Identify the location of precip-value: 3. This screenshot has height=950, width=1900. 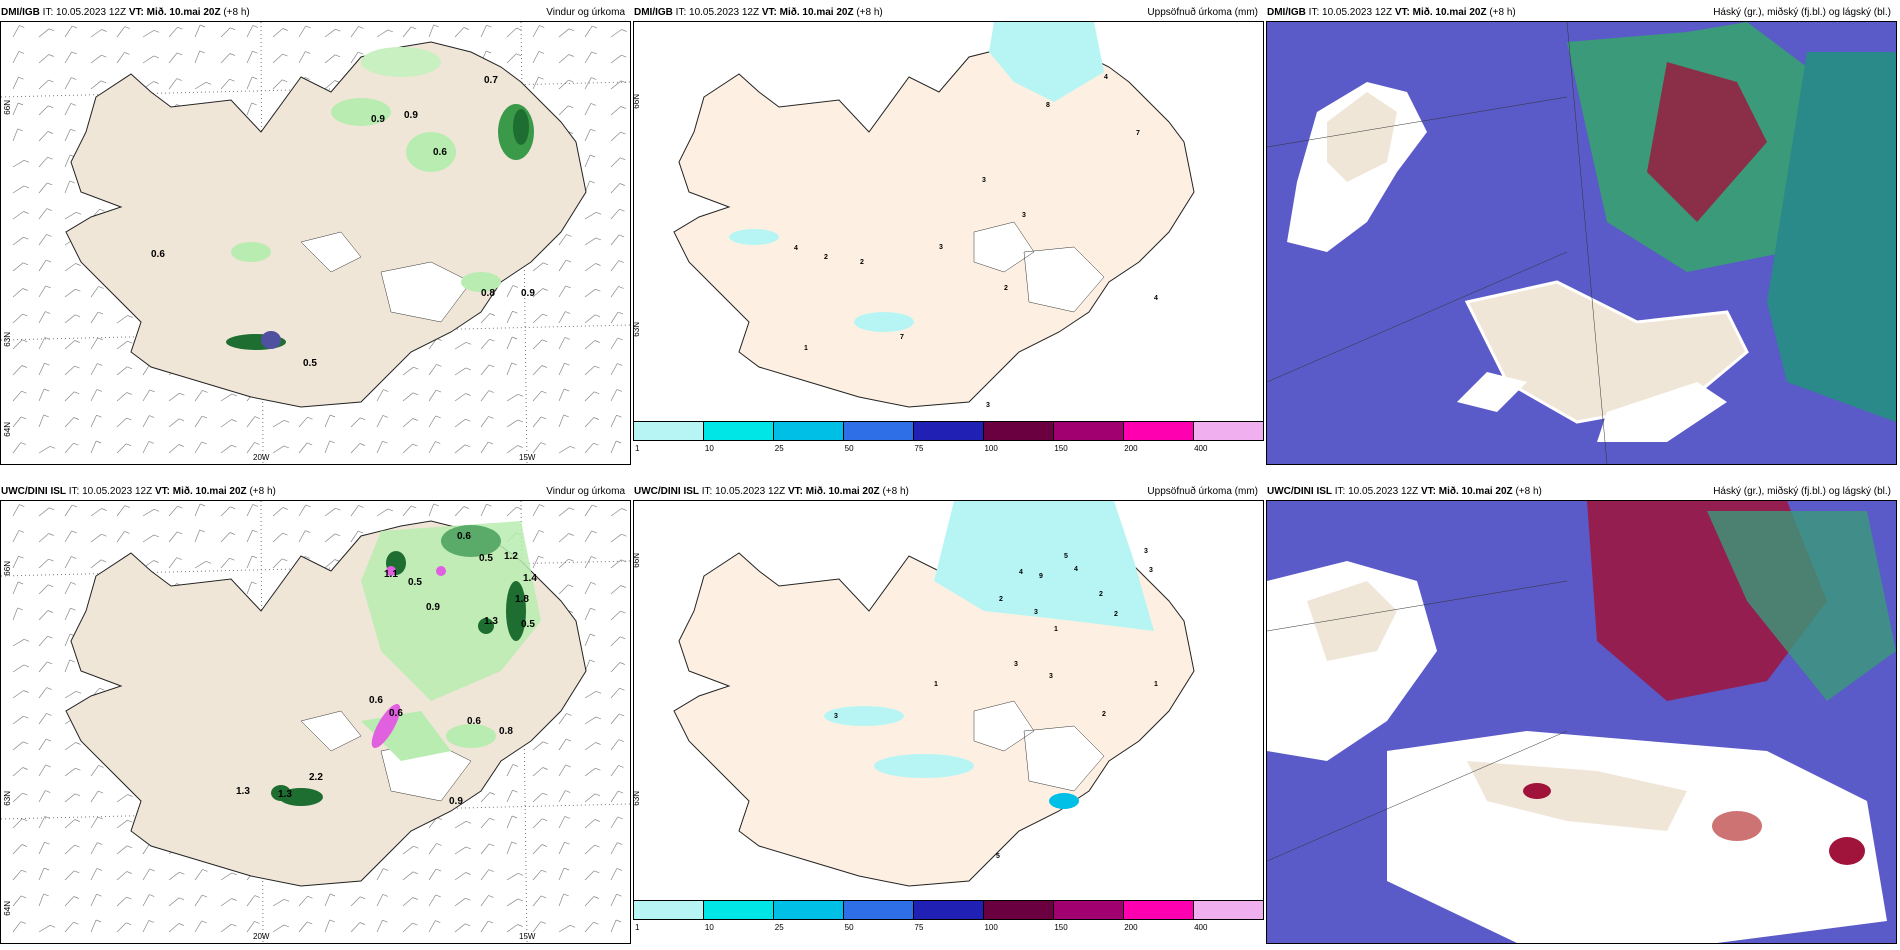
(1016, 664).